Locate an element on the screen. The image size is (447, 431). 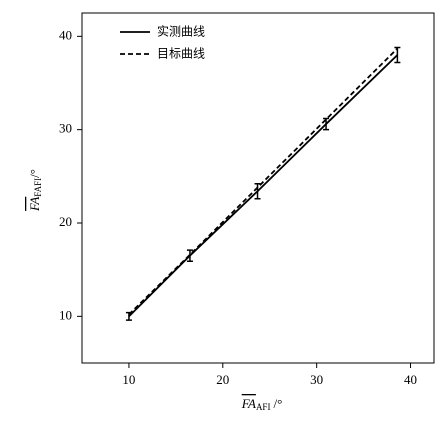
x-tick-label: 30 is located at coordinates (316, 379).